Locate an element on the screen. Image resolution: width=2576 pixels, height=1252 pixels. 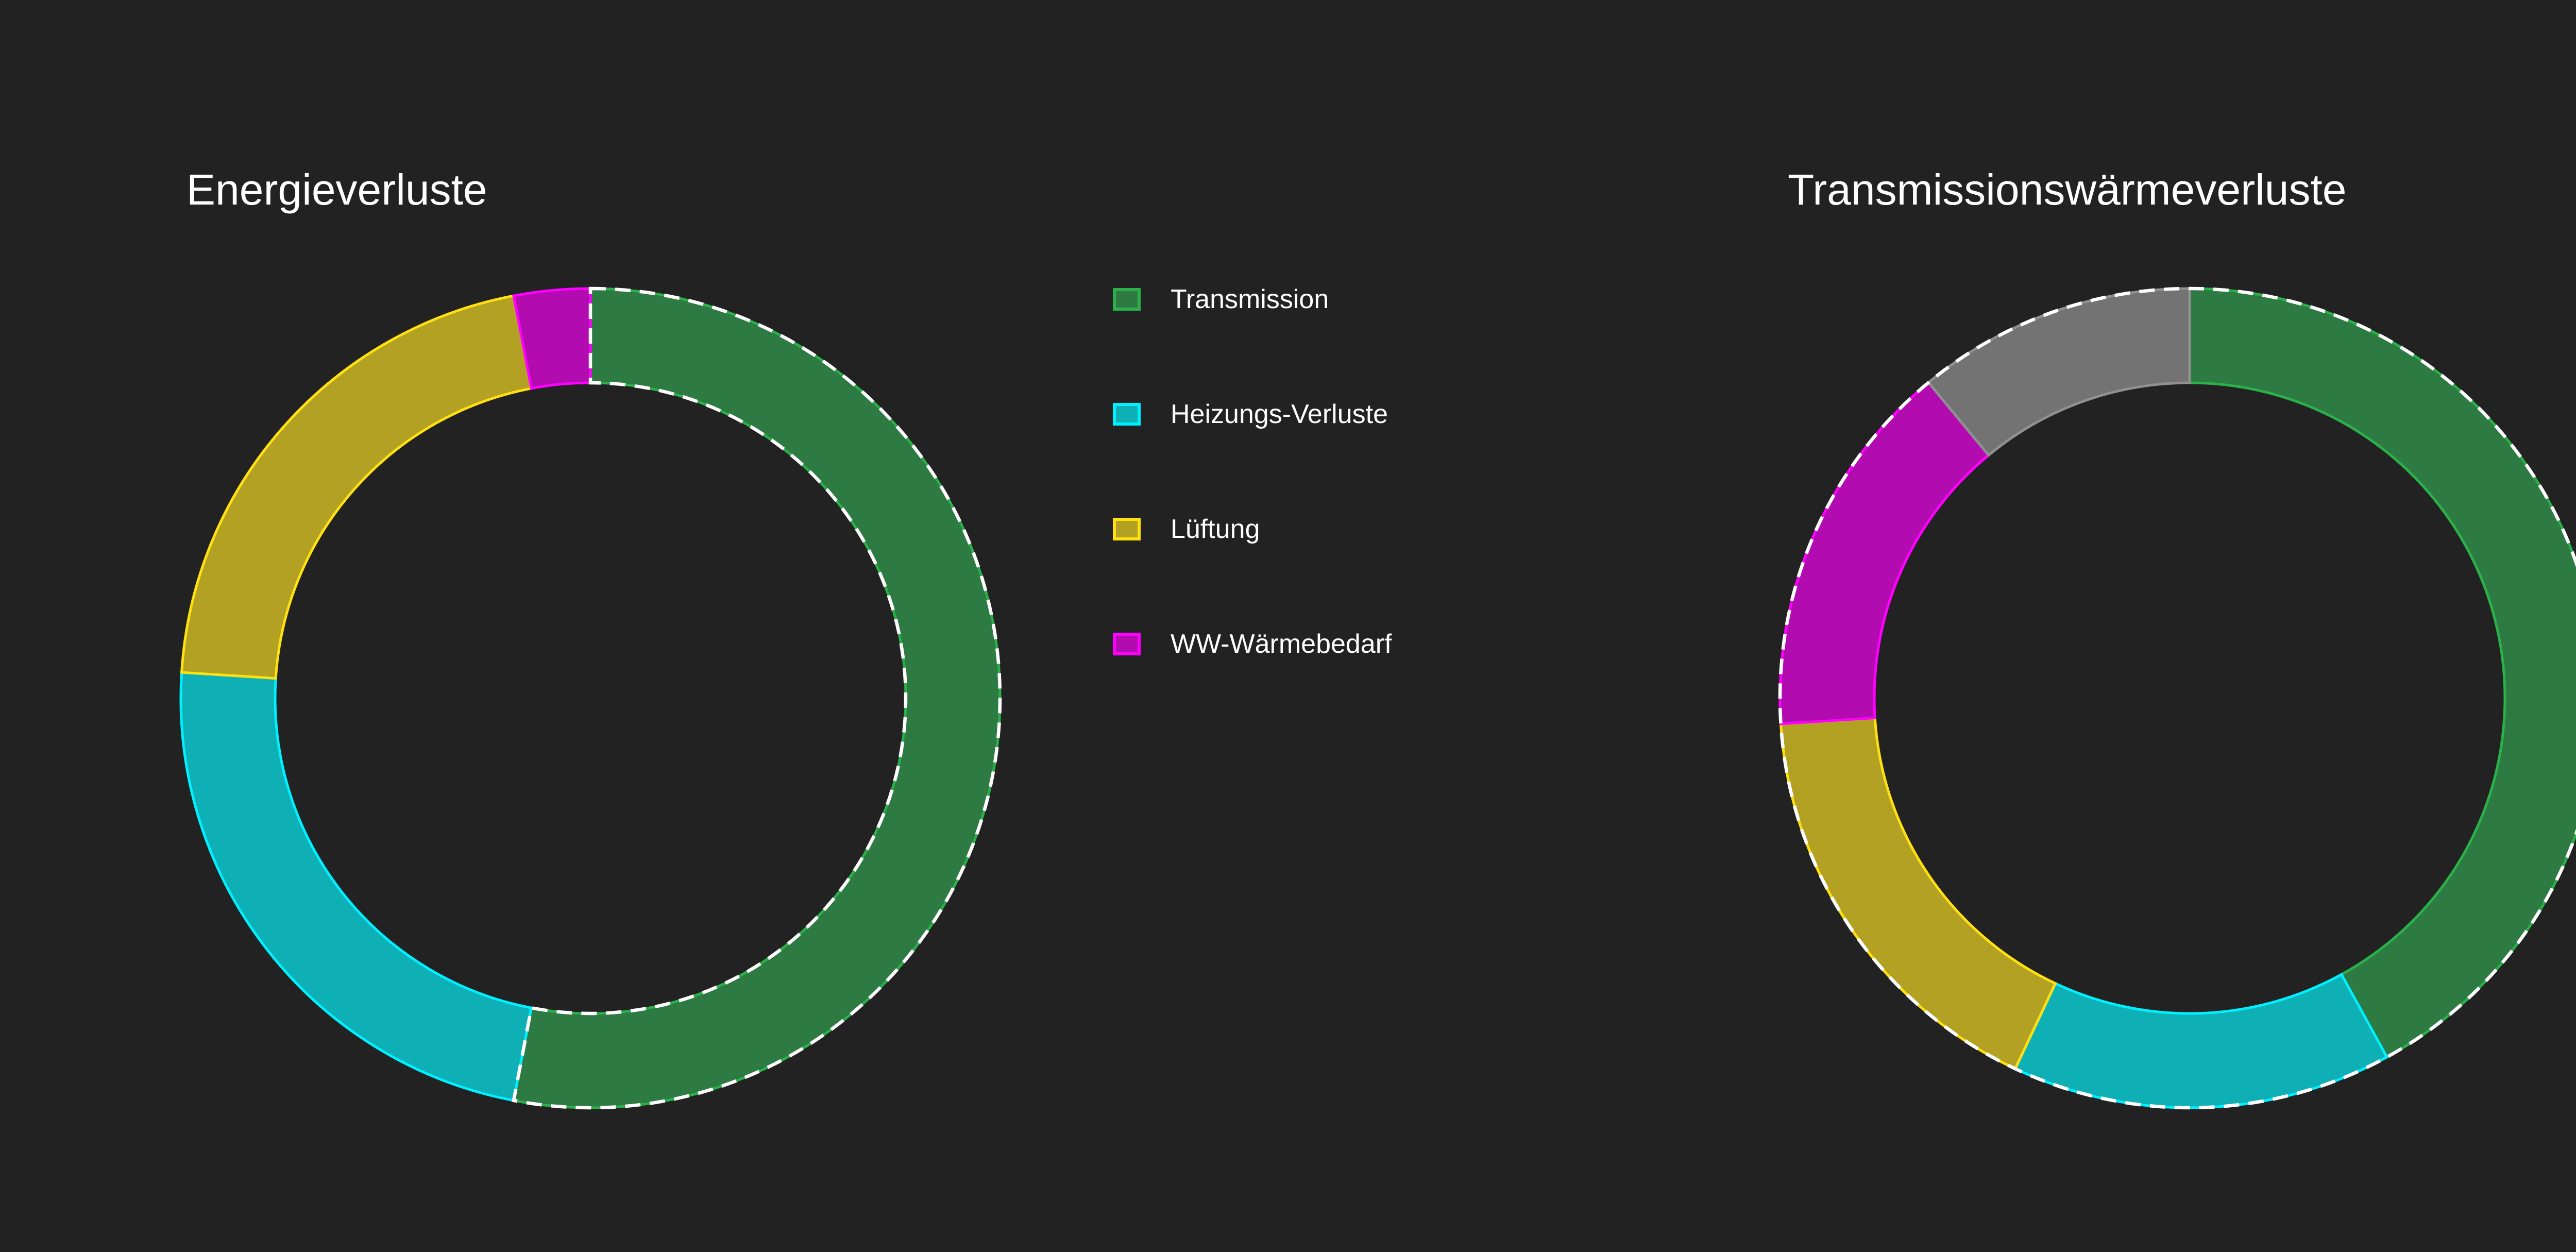
legend-swatch-ww-wärmebedarf is located at coordinates (1127, 644).